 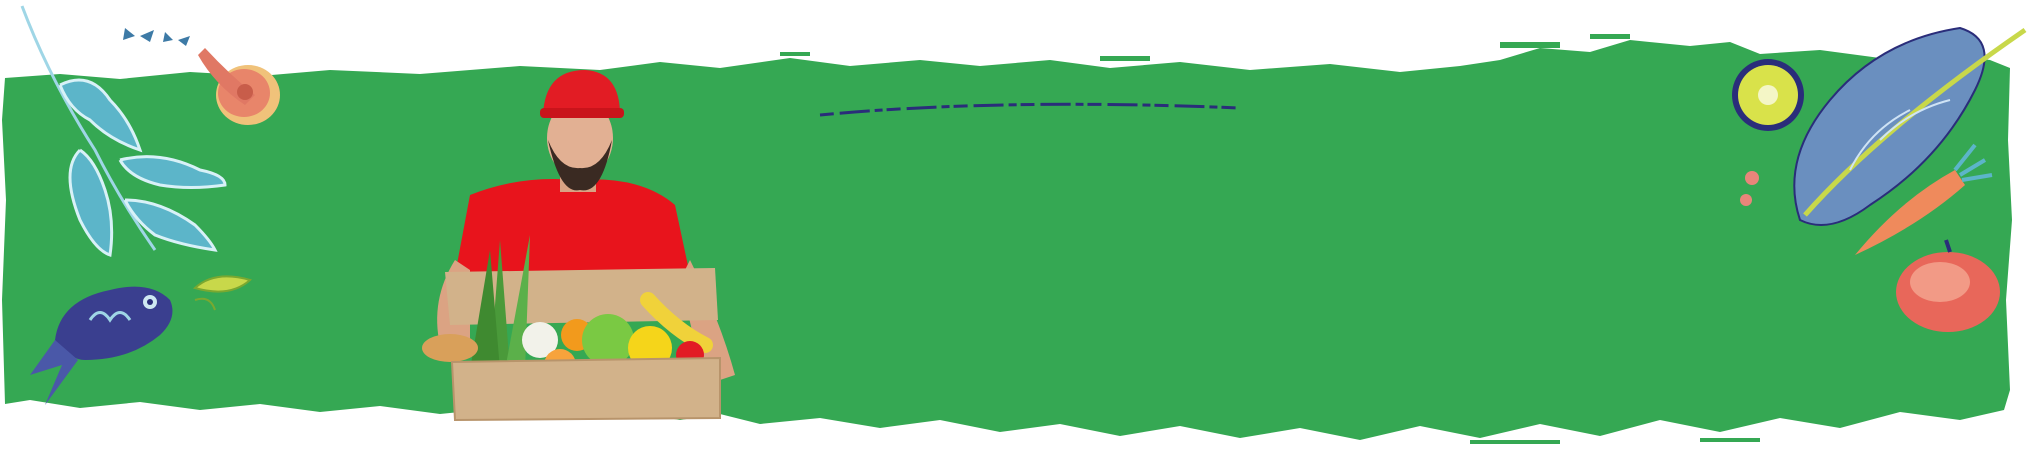 What do you see at coordinates (1768, 95) in the screenshot?
I see `kiwi-icon` at bounding box center [1768, 95].